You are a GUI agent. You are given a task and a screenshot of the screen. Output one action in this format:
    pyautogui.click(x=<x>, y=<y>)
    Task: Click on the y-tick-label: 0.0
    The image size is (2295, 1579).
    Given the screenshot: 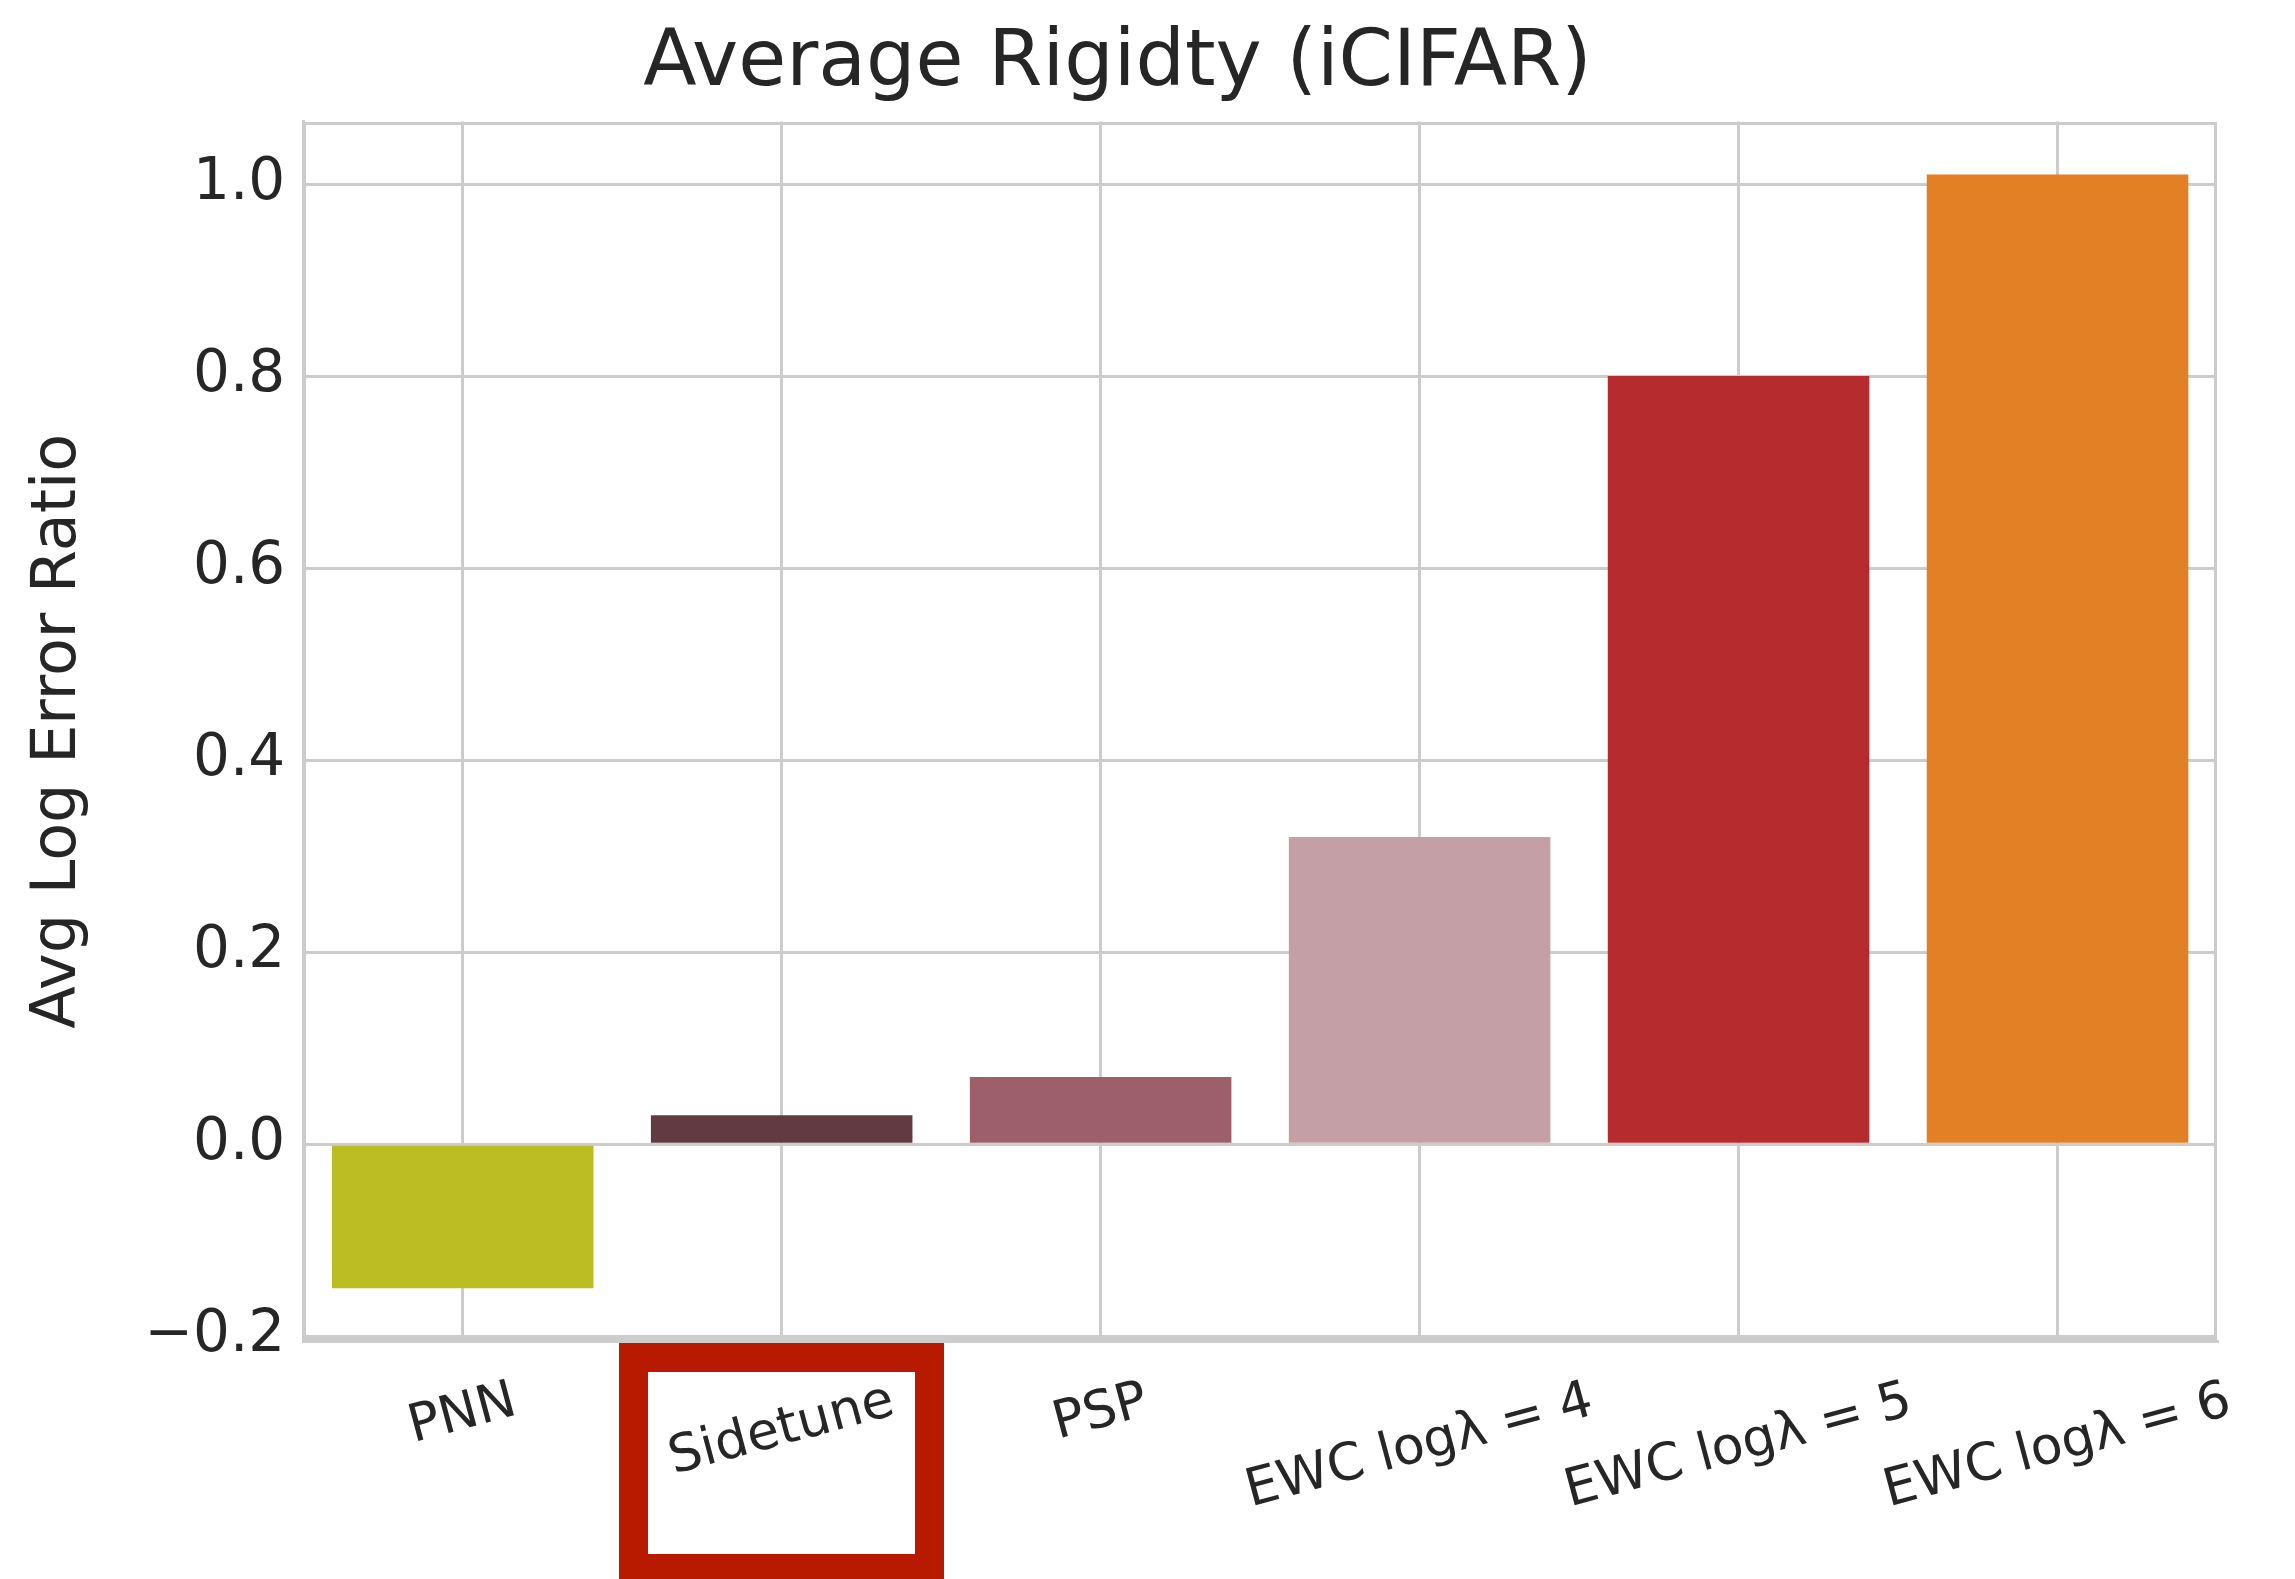 What is the action you would take?
    pyautogui.click(x=239, y=1139)
    